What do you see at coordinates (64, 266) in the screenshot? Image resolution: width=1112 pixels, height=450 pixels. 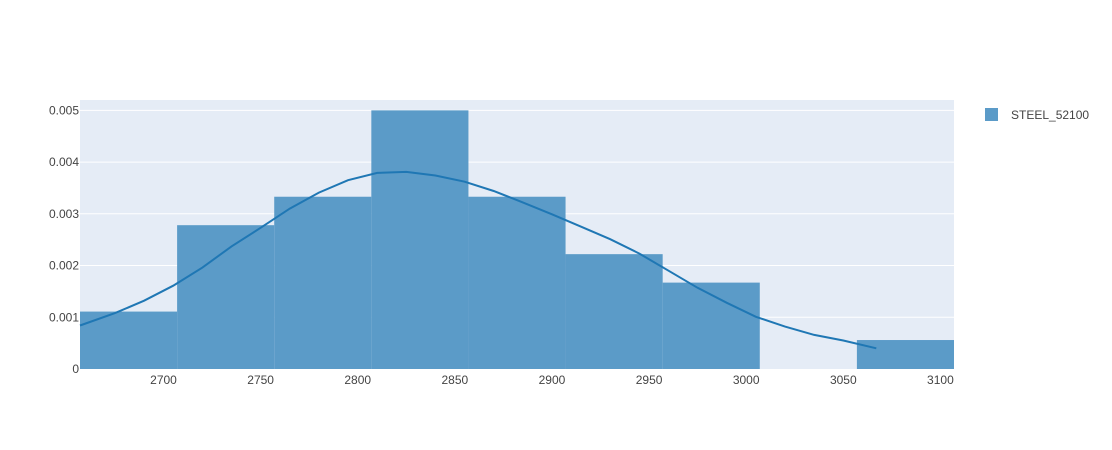 I see `y-tick-label: 0.002` at bounding box center [64, 266].